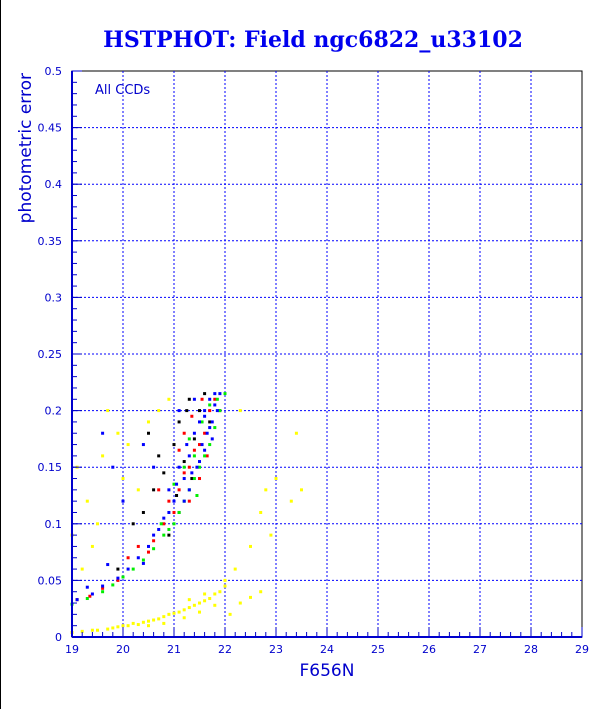  Describe the element at coordinates (429, 649) in the screenshot. I see `x-tick-label: 26` at that location.